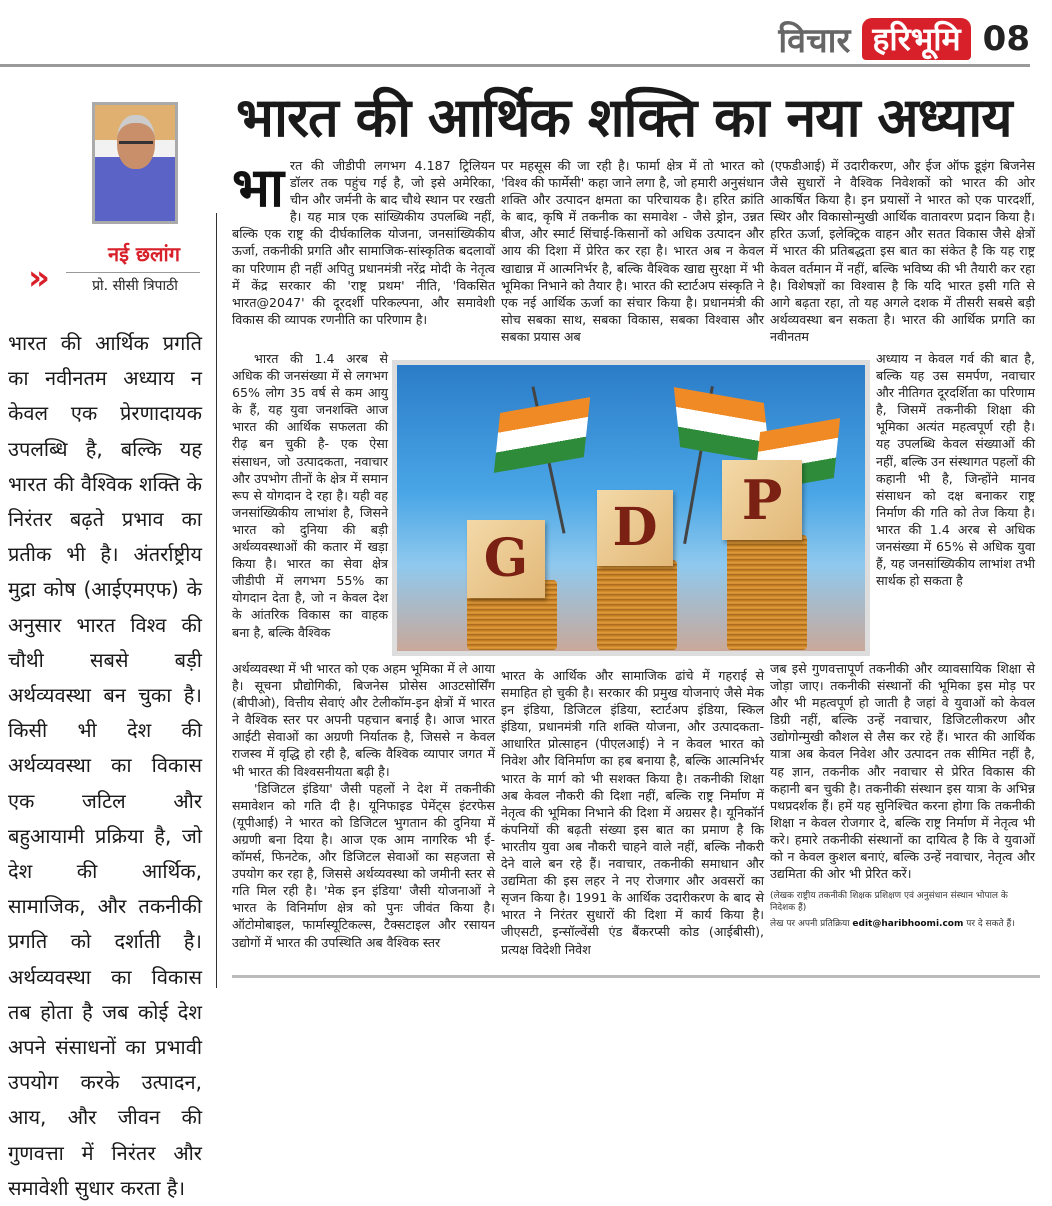 Image resolution: width=1052 pixels, height=1206 pixels. Describe the element at coordinates (624, 117) in the screenshot. I see `headline: भारत की आर्थिक शक्ति का नया अध्याय` at that location.